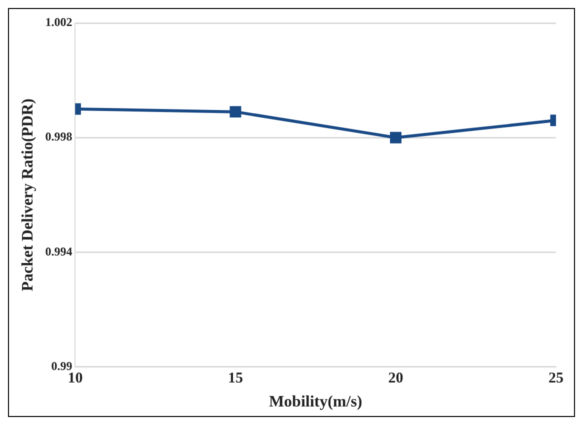  I want to click on x-tick-label: 10, so click(75, 378).